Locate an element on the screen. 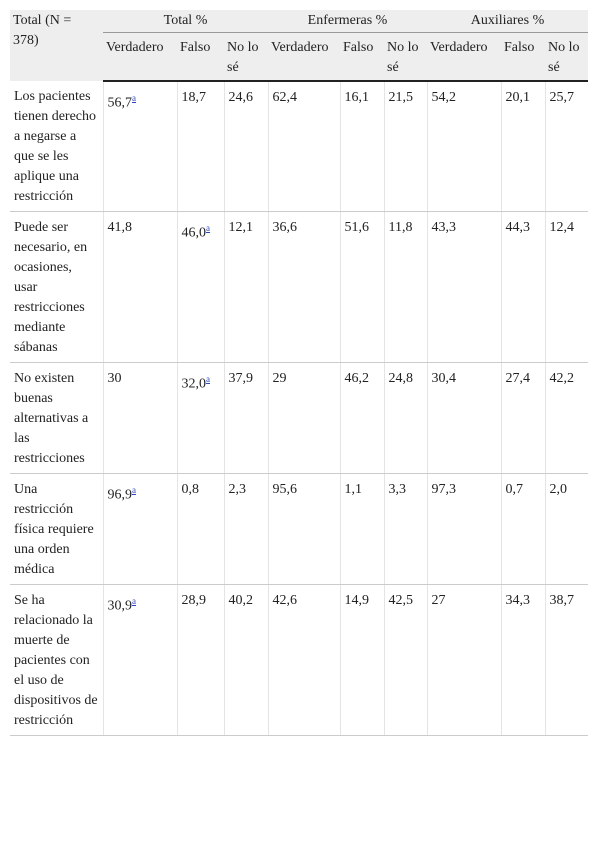 The image size is (599, 850). cell: 51,6 is located at coordinates (361, 287).